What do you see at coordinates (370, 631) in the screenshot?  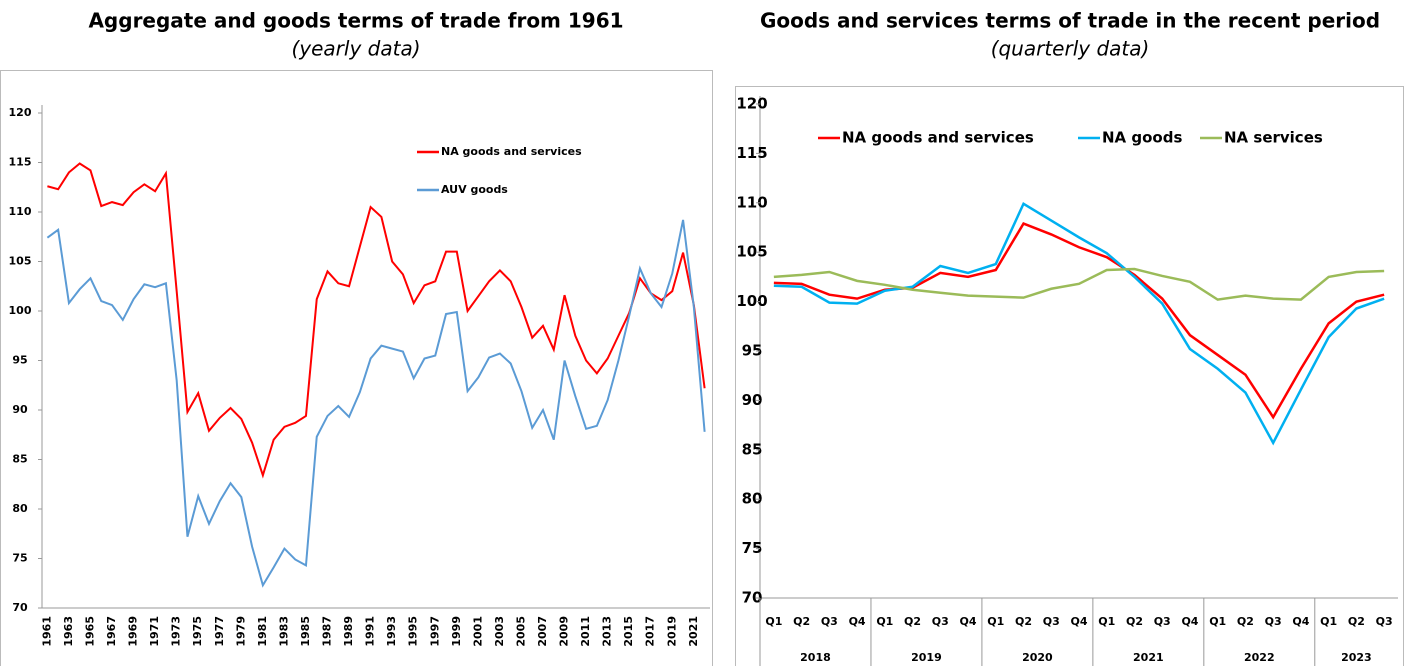 I see `x-tick-label: 1991` at bounding box center [370, 631].